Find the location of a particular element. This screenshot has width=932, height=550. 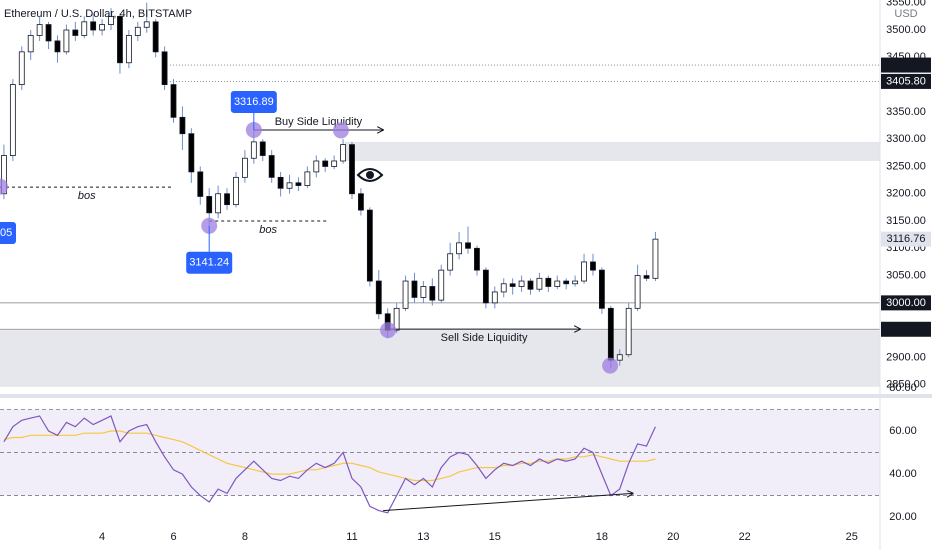

edge-label: 05 is located at coordinates (6, 233).